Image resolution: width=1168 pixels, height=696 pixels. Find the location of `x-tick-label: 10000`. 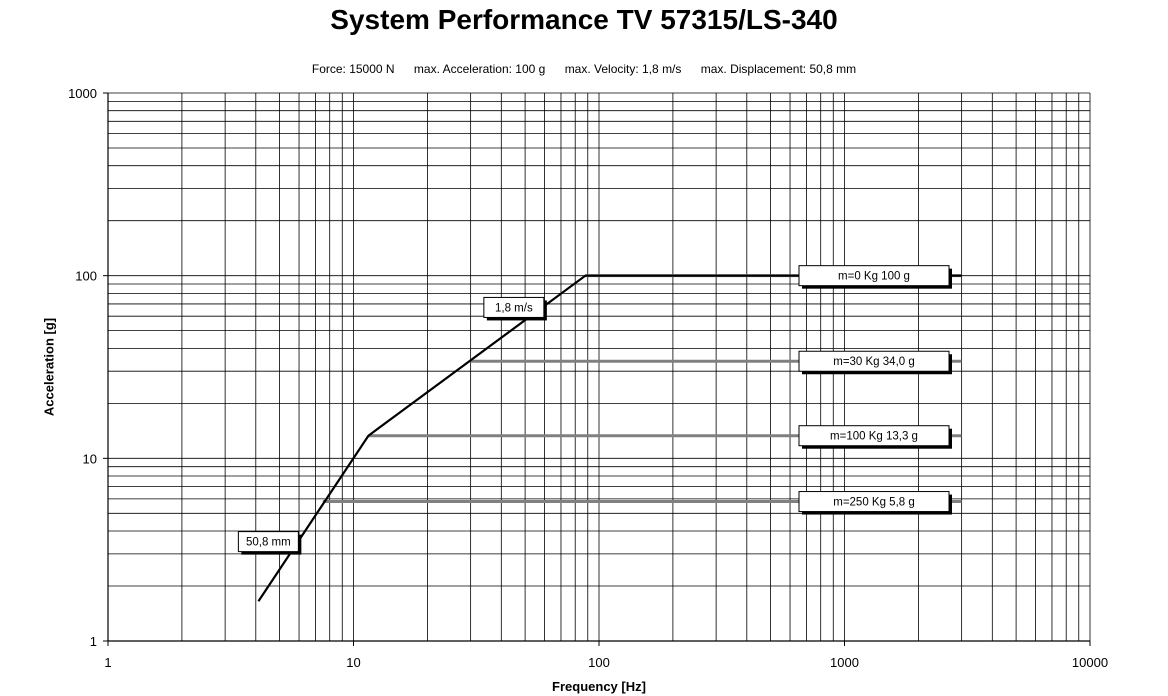

x-tick-label: 10000 is located at coordinates (1090, 662).